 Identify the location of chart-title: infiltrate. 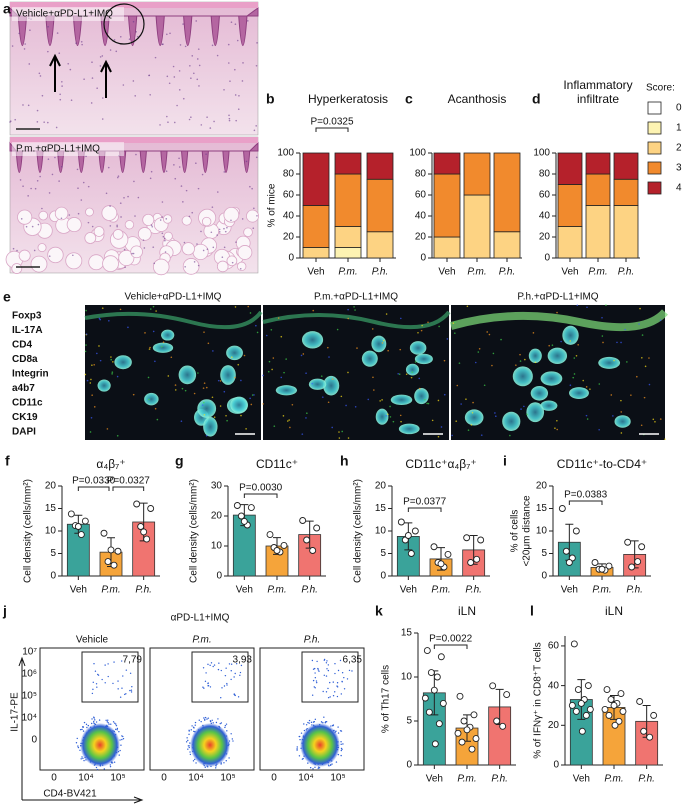
(598, 99).